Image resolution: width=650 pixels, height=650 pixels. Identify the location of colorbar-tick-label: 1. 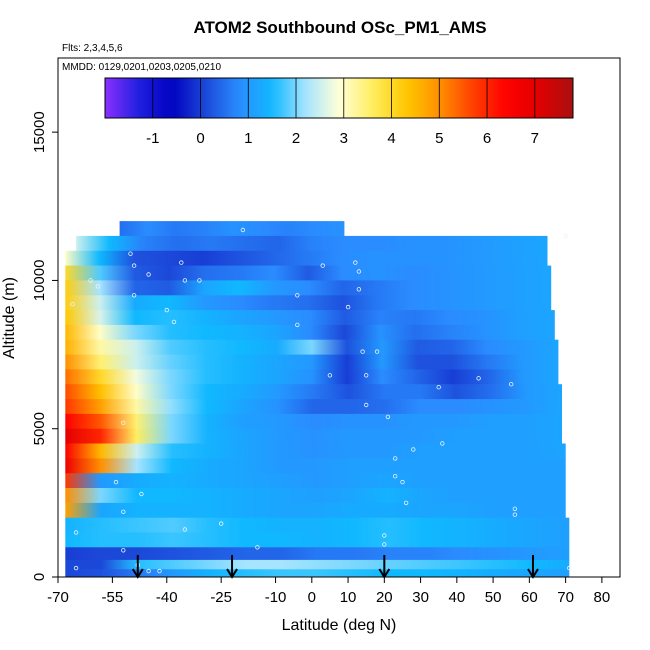
(248, 138).